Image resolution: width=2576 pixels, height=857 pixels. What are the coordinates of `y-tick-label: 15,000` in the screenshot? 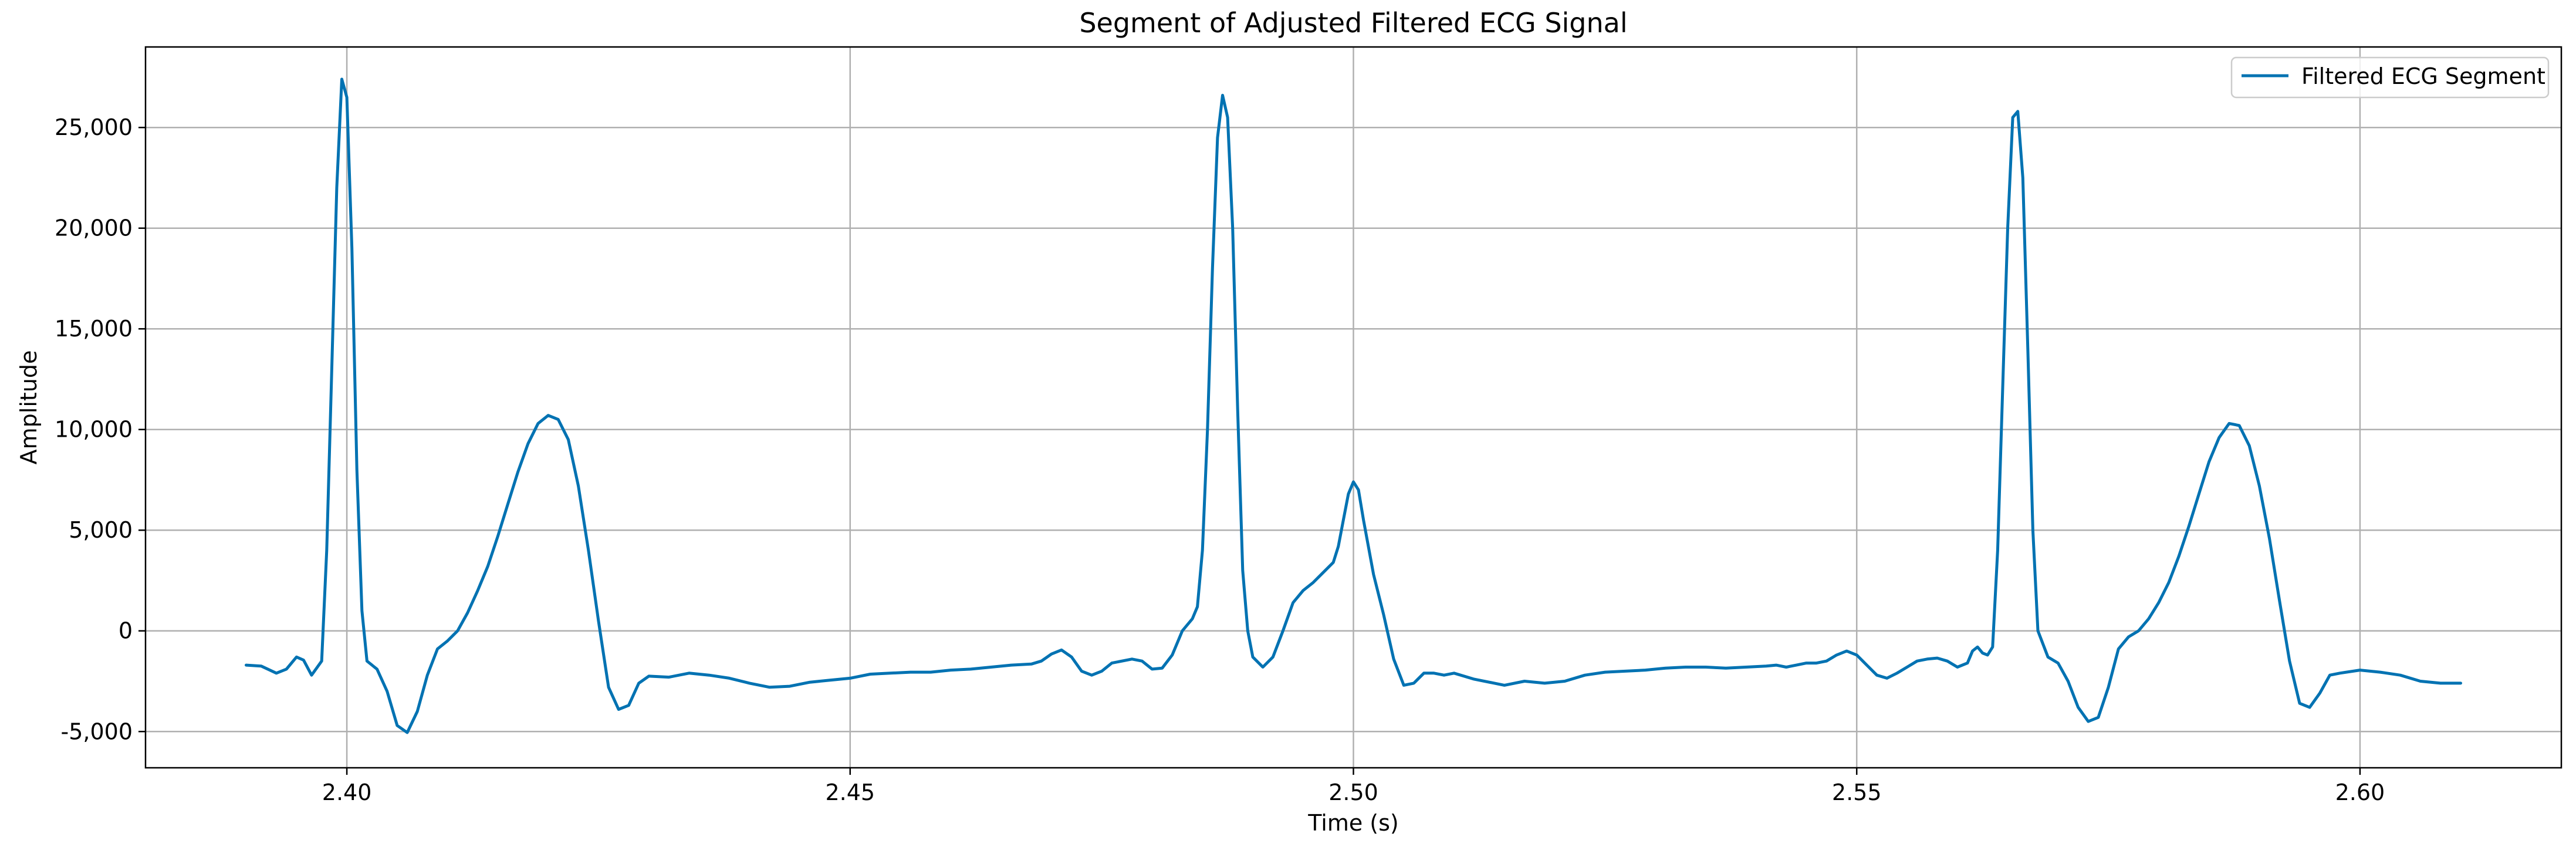 It's located at (94, 329).